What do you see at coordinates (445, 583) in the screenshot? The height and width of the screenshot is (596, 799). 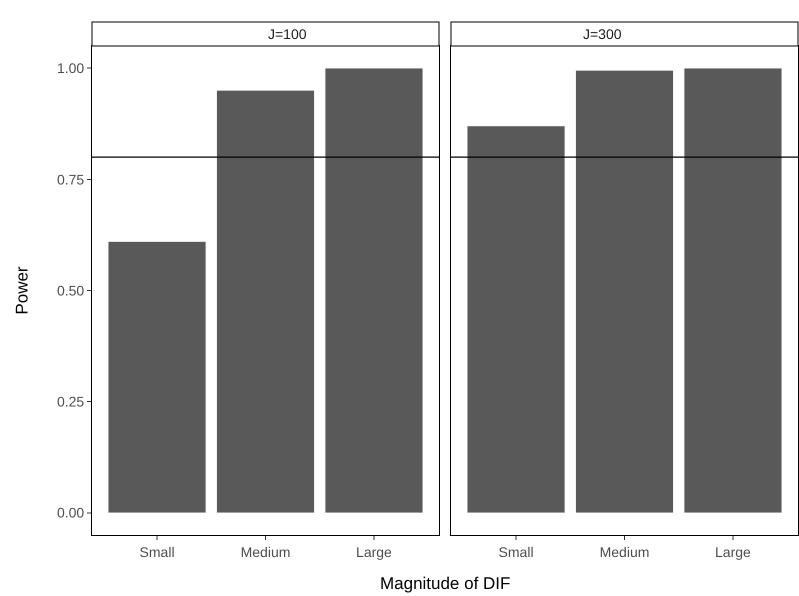 I see `x-axis-title: Magnitude of DIF` at bounding box center [445, 583].